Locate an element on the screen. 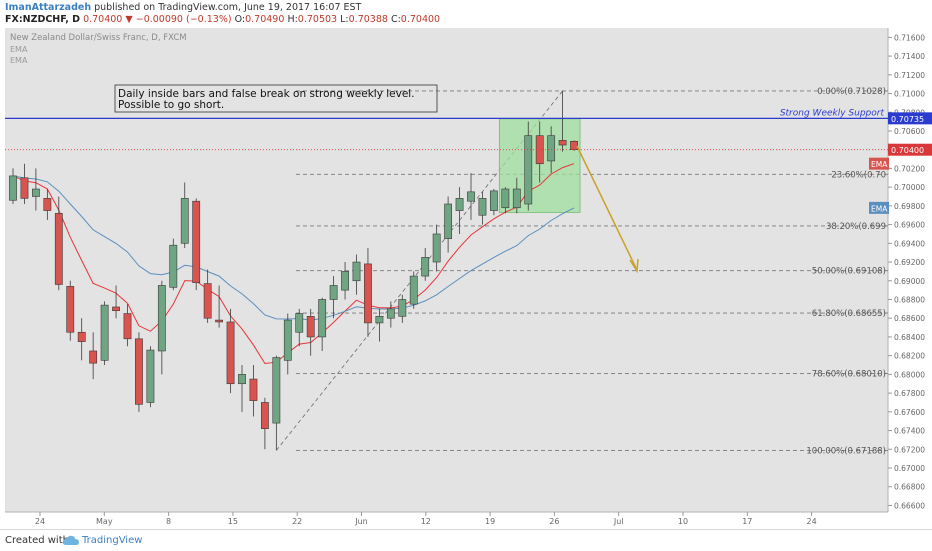 This screenshot has width=932, height=551. x-tick-label: 12 is located at coordinates (426, 521).